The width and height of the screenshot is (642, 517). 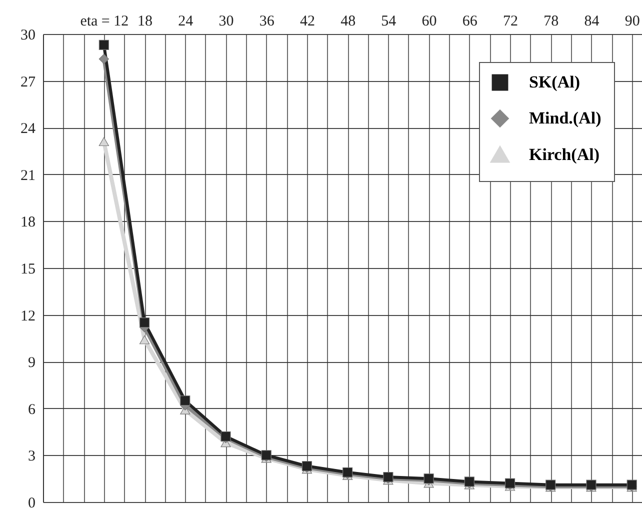 What do you see at coordinates (28, 129) in the screenshot?
I see `y-tick-label: 24` at bounding box center [28, 129].